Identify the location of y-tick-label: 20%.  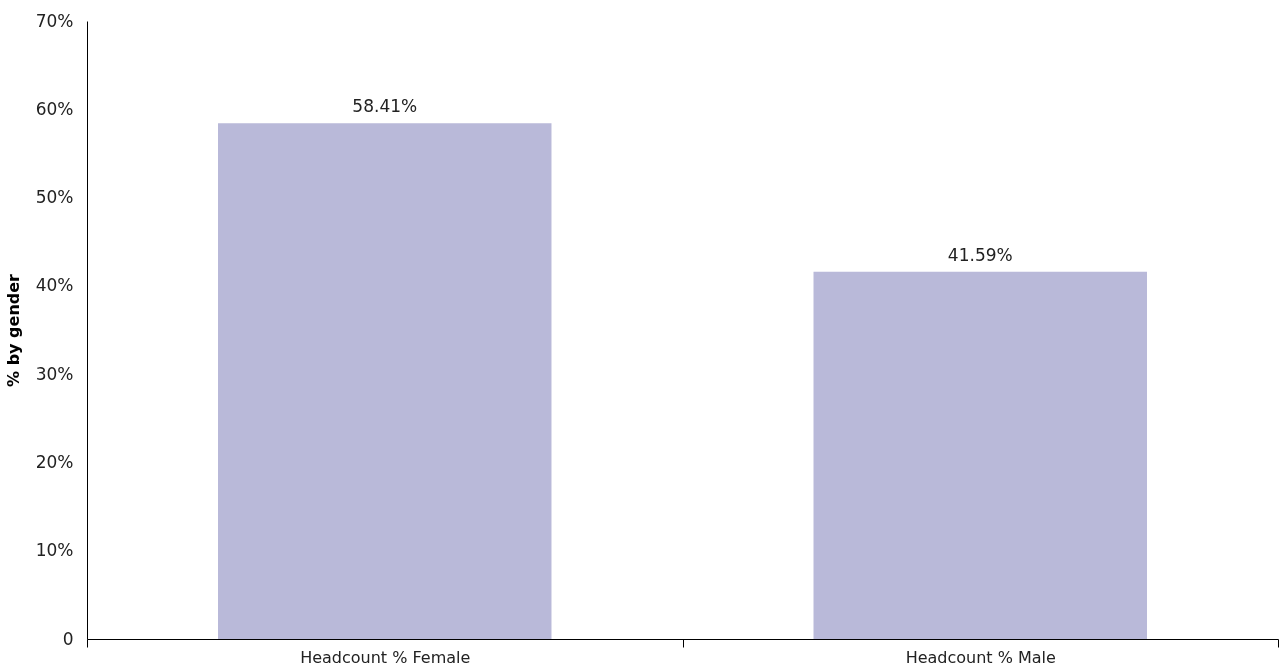
(54, 461).